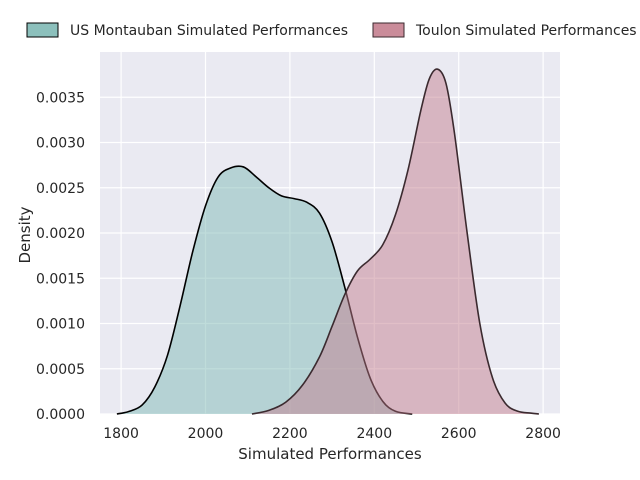 The image size is (640, 480). Describe the element at coordinates (526, 31) in the screenshot. I see `legend-label-toulon: Toulon Simulated Performances` at that location.